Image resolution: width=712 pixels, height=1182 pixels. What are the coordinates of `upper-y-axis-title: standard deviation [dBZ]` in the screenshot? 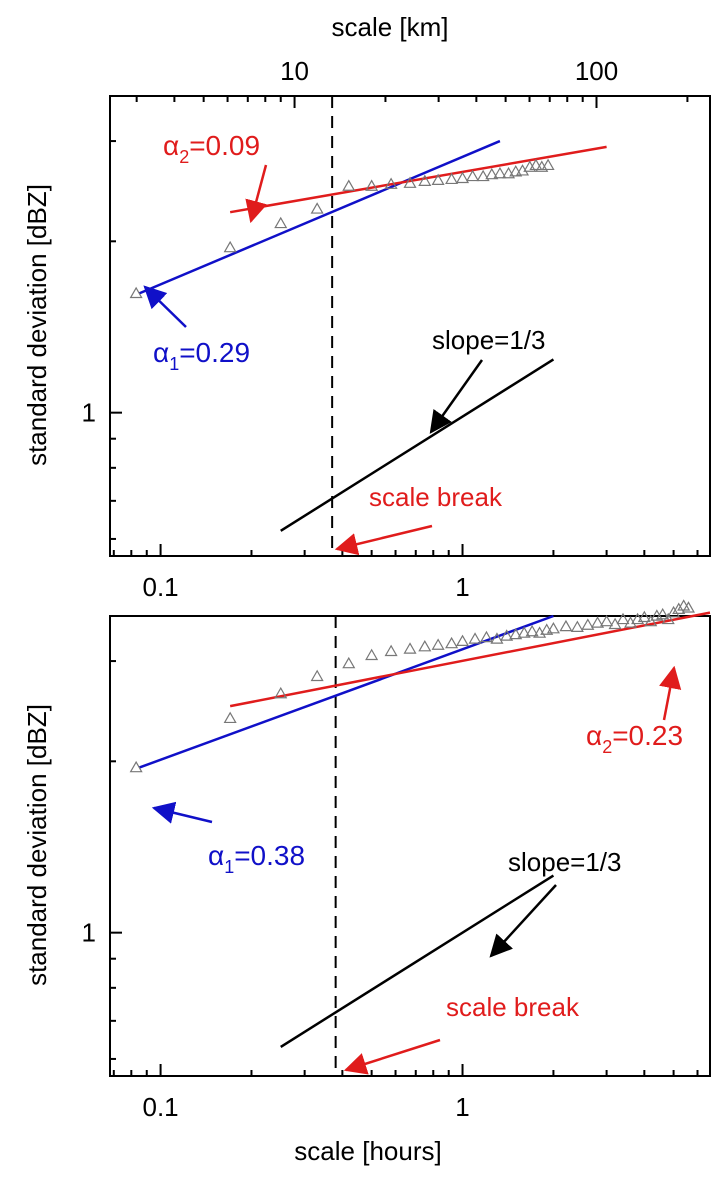 It's located at (37, 325).